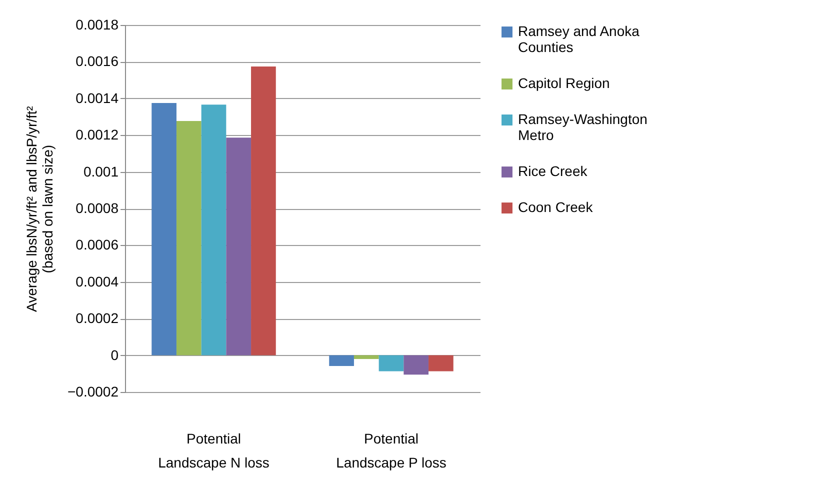  What do you see at coordinates (97, 98) in the screenshot?
I see `y-tick-label: 0.0014` at bounding box center [97, 98].